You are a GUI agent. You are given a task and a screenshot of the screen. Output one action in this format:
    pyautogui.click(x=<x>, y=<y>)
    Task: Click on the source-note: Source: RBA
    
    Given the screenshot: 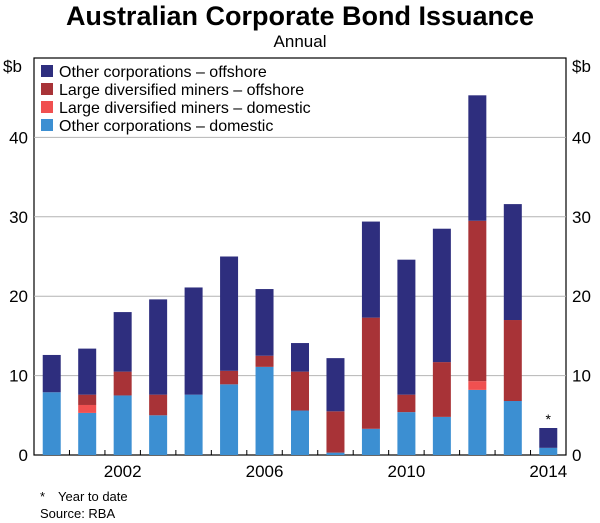 What is the action you would take?
    pyautogui.click(x=78, y=513)
    